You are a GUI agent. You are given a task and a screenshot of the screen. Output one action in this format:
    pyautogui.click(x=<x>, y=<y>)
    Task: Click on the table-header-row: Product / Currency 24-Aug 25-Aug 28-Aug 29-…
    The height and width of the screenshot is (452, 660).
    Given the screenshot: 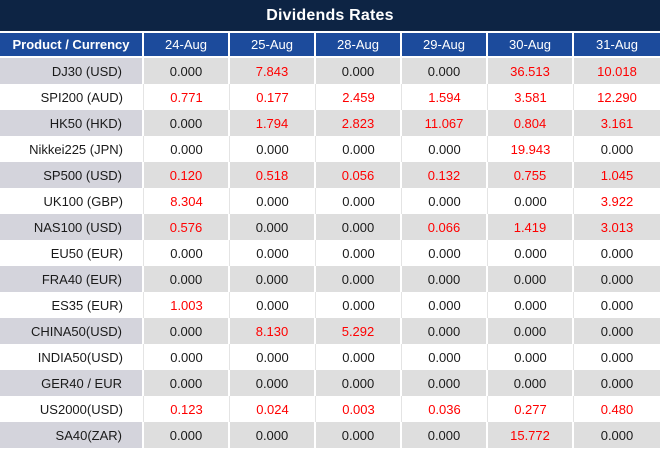 What is the action you would take?
    pyautogui.click(x=330, y=45)
    